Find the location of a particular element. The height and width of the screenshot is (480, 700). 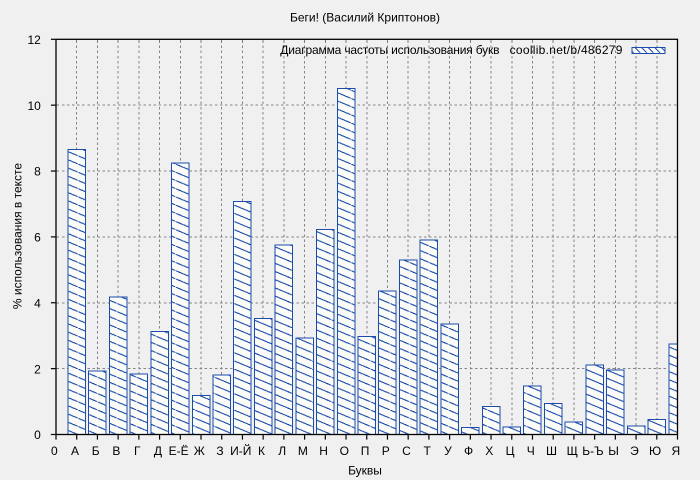

svg-text: Ь-Ъ is located at coordinates (592, 451).